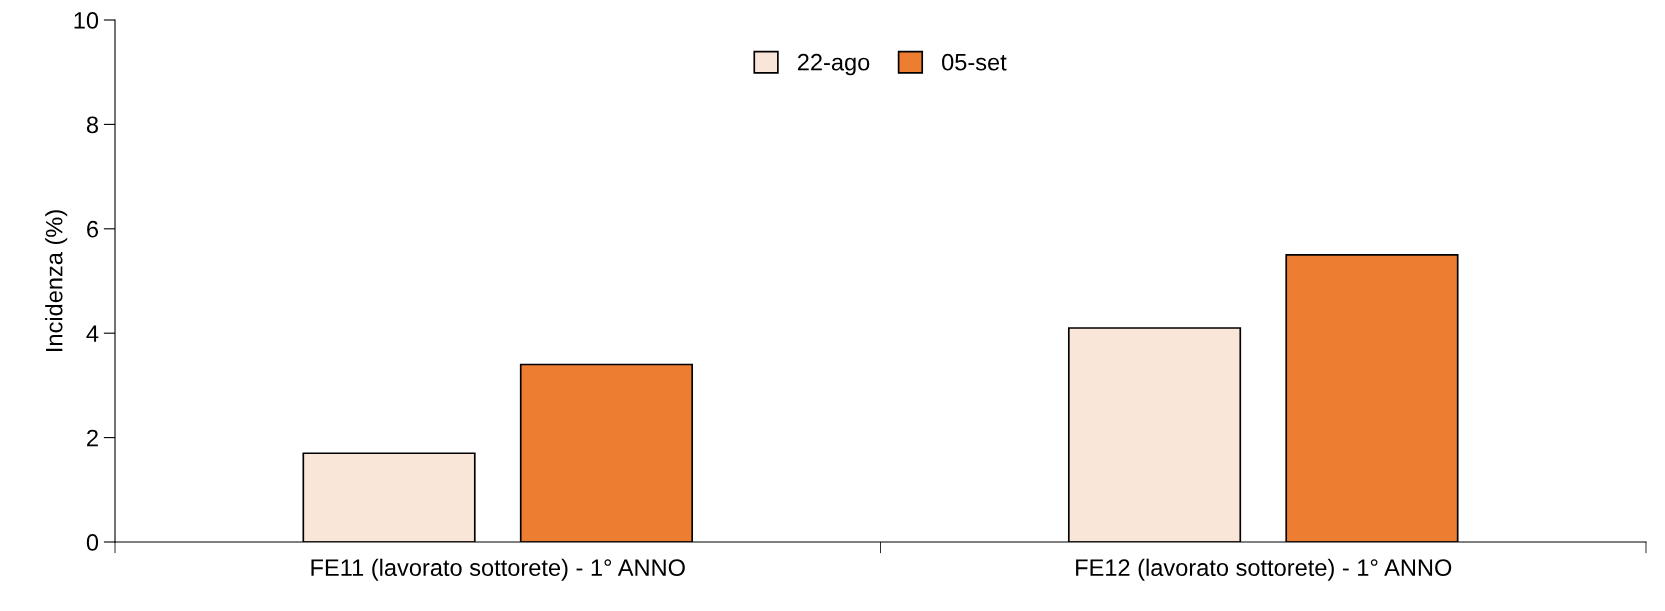 Image resolution: width=1665 pixels, height=611 pixels. Describe the element at coordinates (92, 125) in the screenshot. I see `y-tick-label: 8` at that location.